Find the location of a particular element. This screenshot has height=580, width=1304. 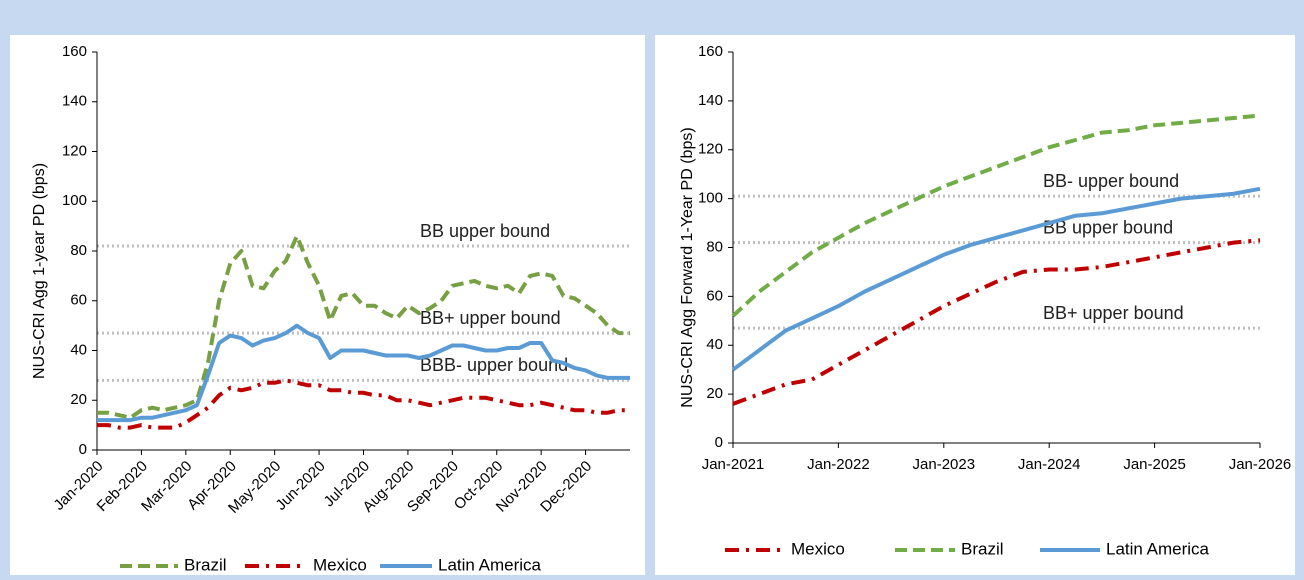

x-tick-label: Jan-2022 is located at coordinates (838, 464).